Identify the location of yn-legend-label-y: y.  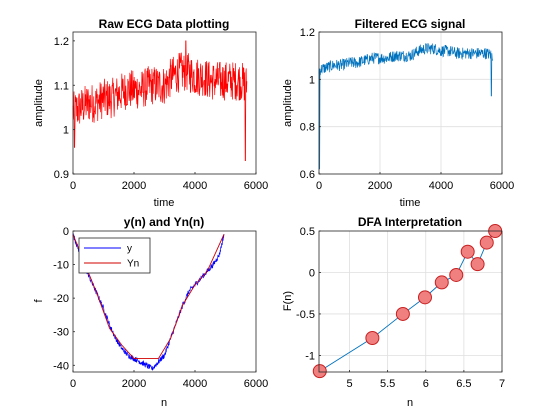
(129, 249).